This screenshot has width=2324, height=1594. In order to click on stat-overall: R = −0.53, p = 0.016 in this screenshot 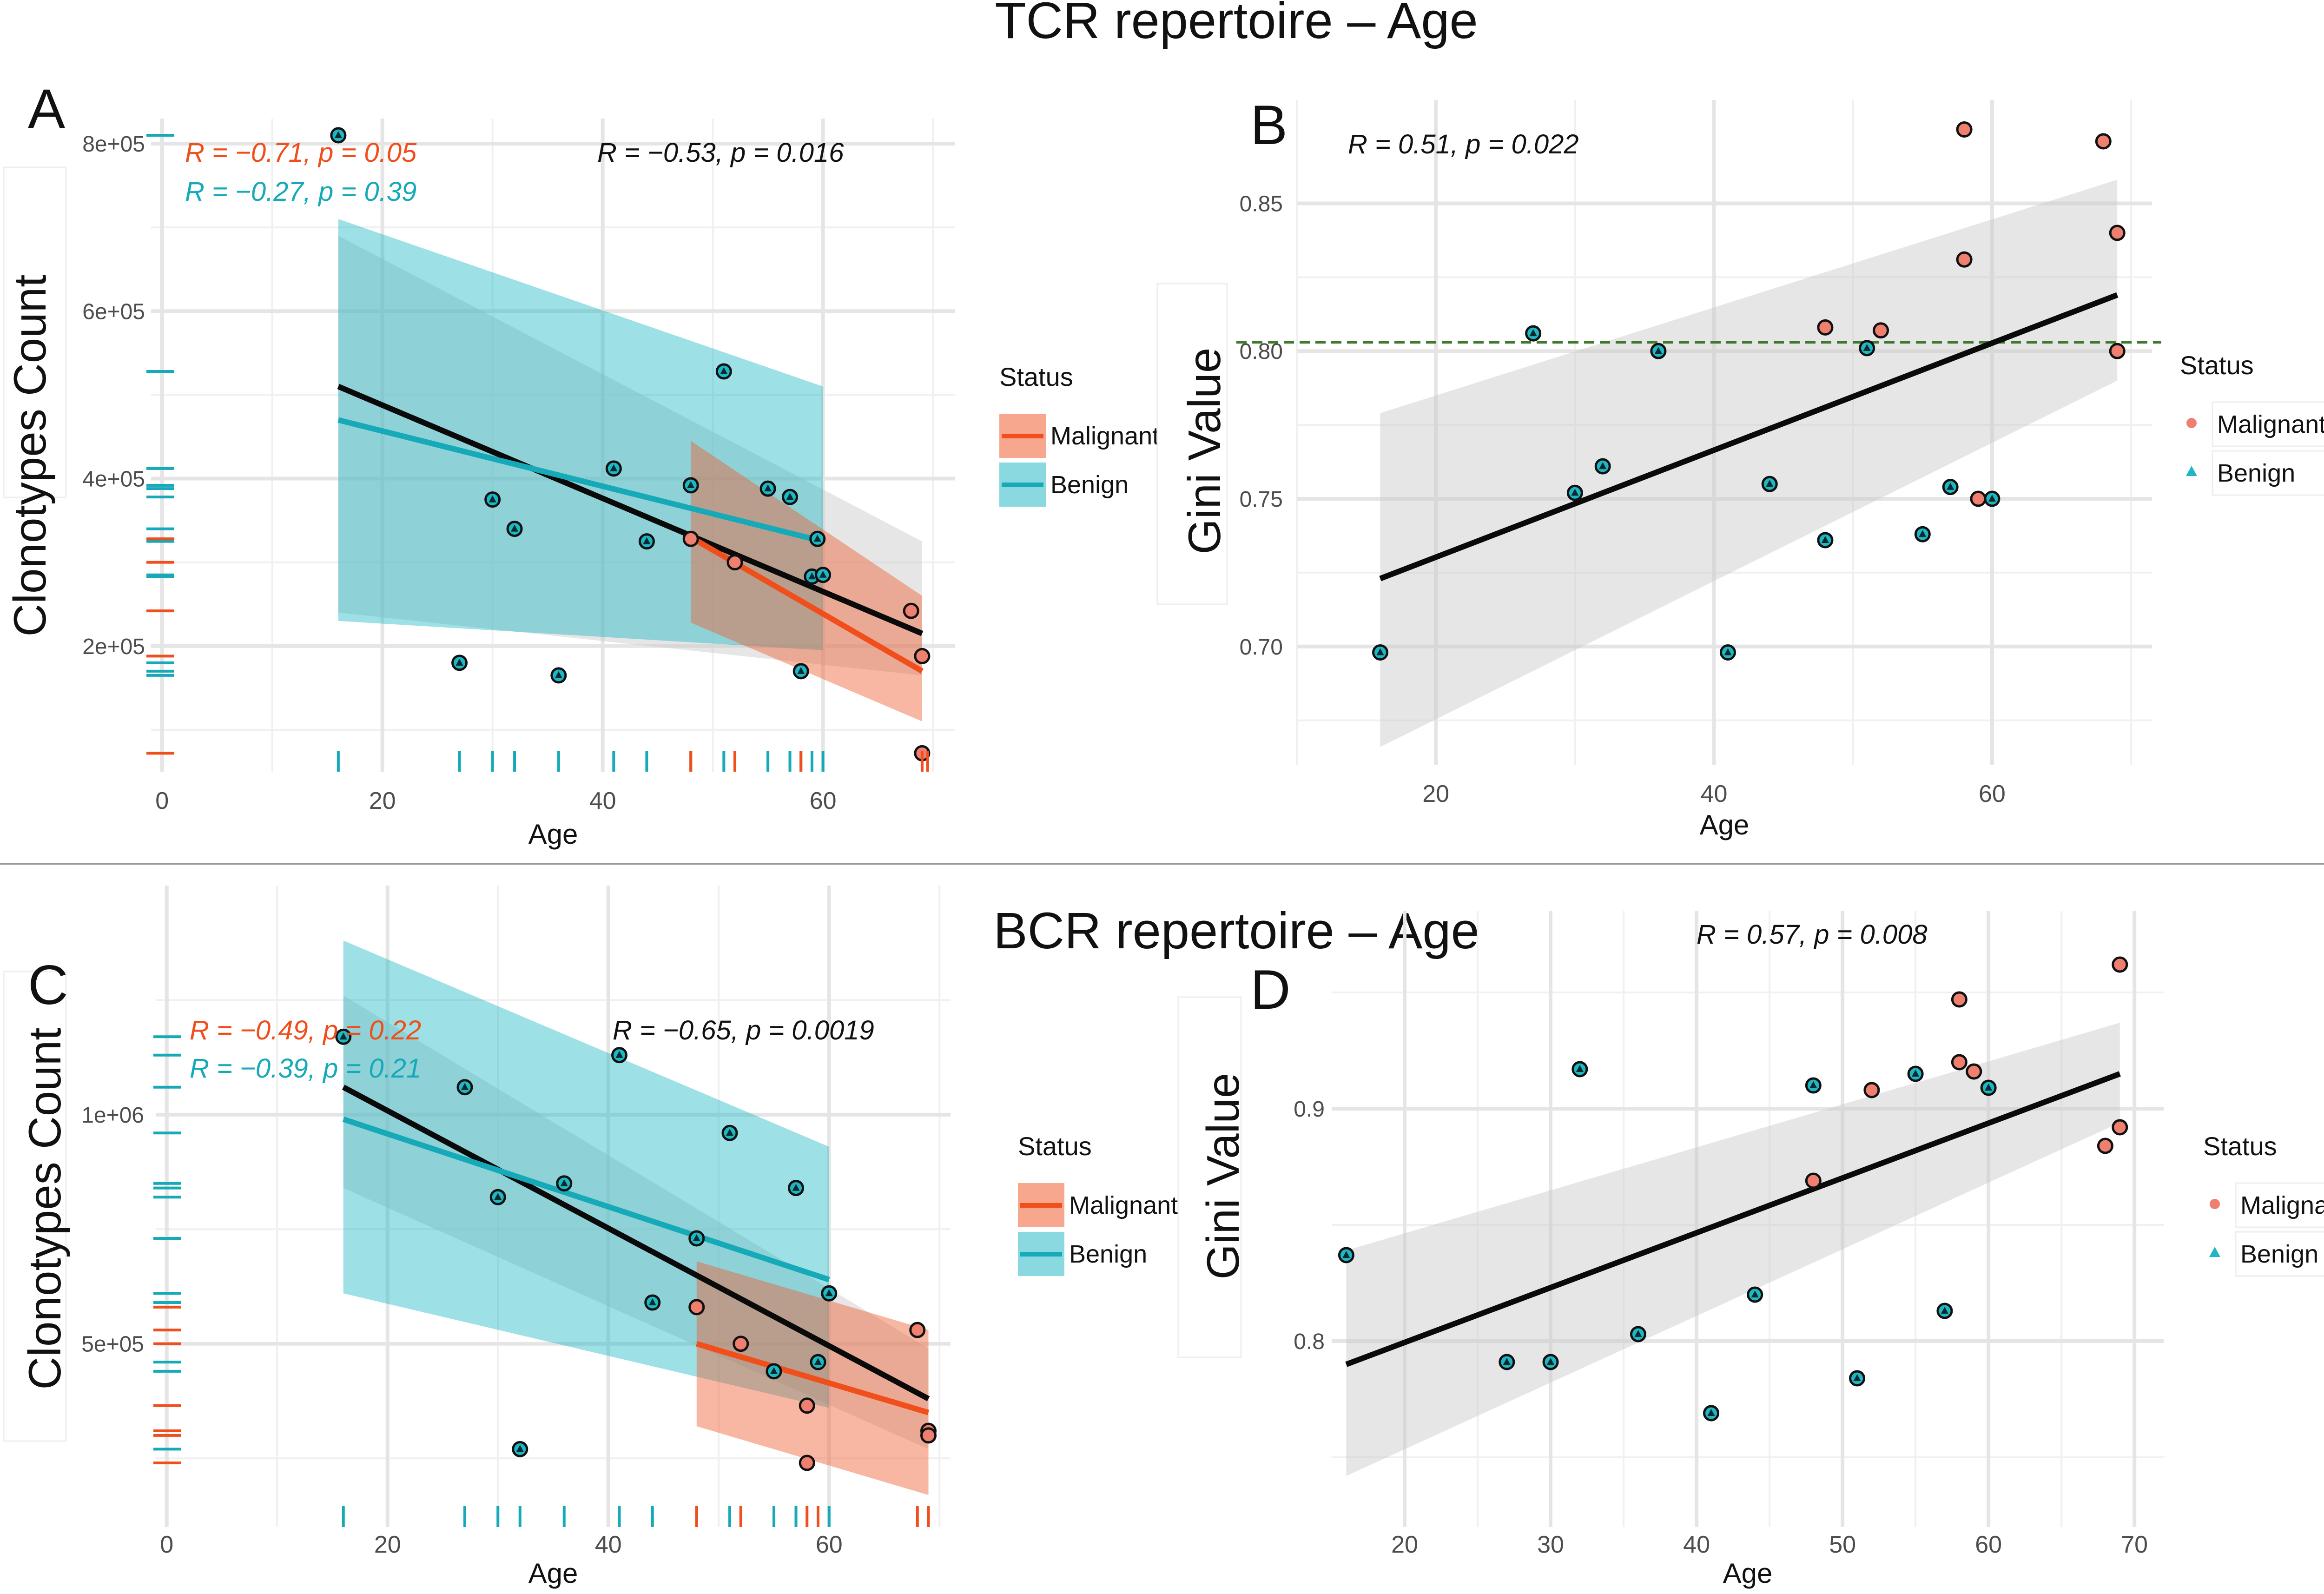, I will do `click(720, 153)`.